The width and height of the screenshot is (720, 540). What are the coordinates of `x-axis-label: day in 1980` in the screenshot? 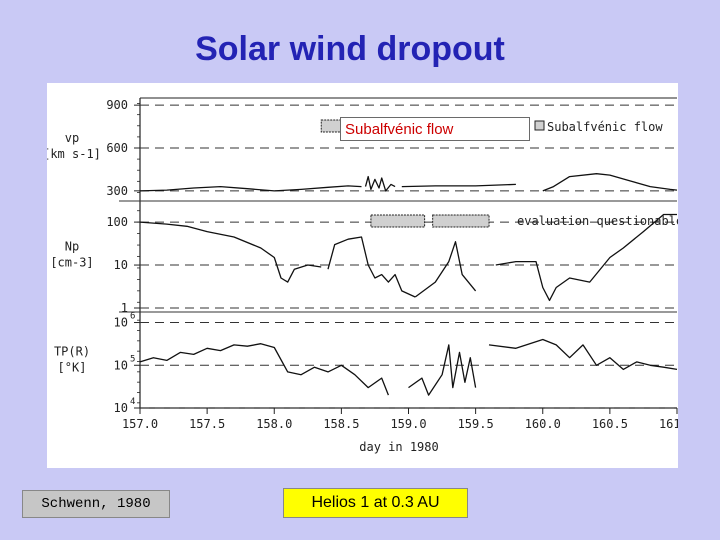 It's located at (398, 447).